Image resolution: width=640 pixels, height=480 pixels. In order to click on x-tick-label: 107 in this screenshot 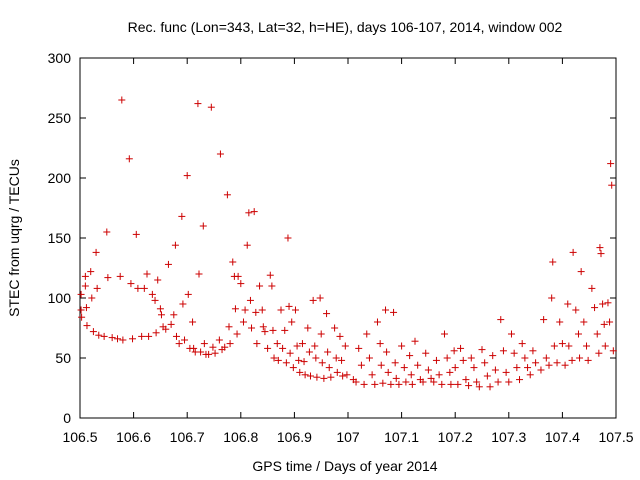, I will do `click(348, 437)`.